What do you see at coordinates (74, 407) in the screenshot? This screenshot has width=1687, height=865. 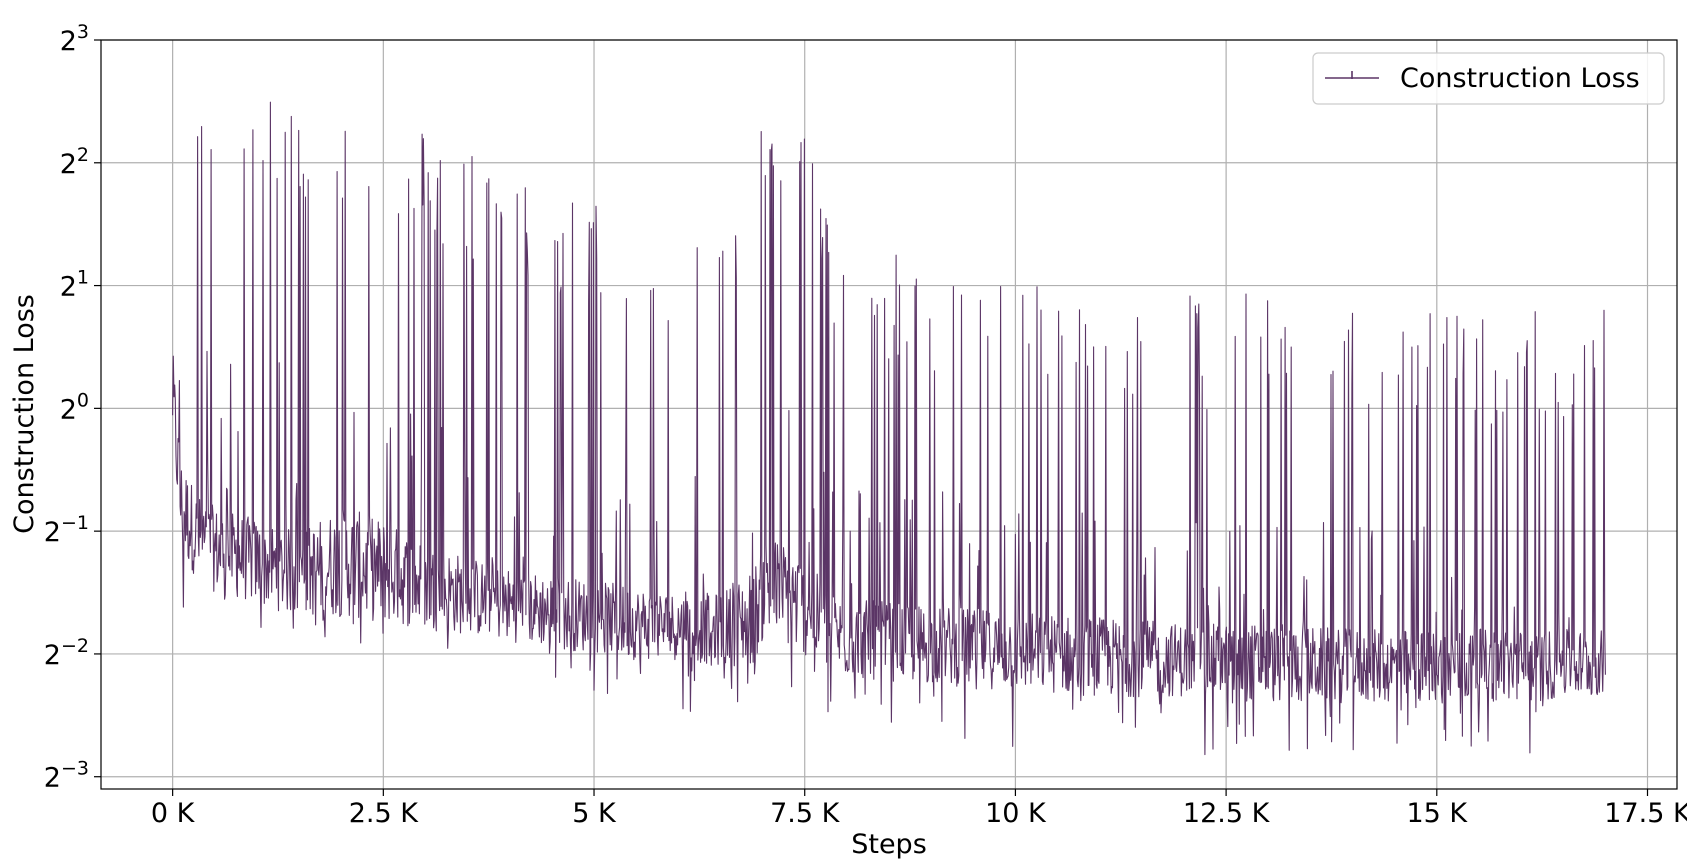 I see `y-tick-label: 20` at bounding box center [74, 407].